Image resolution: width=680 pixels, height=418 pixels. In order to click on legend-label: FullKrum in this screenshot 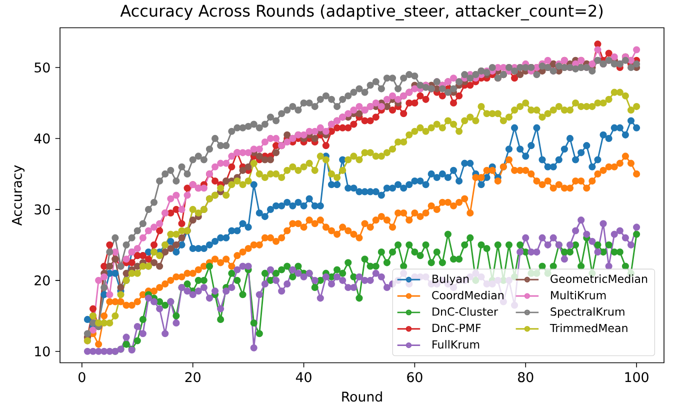, I will do `click(456, 344)`.